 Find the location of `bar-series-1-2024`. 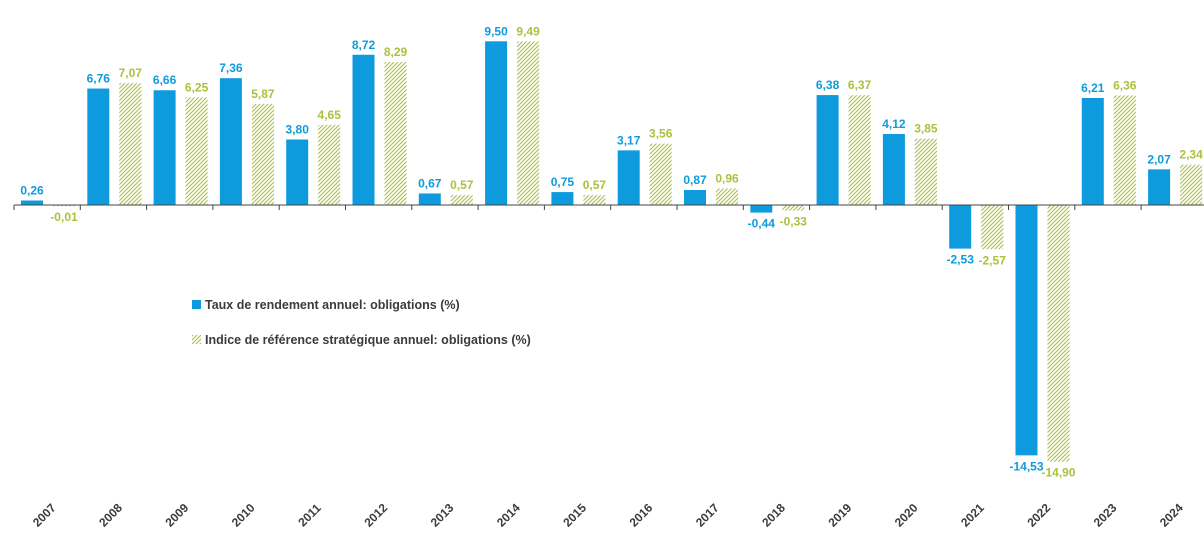

bar-series-1-2024 is located at coordinates (1159, 187).